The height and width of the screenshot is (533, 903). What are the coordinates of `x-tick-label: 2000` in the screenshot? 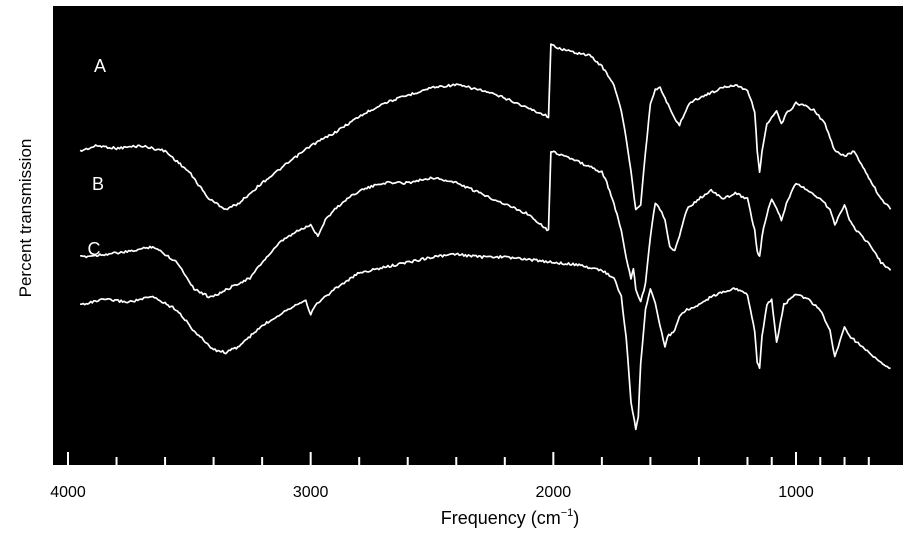 It's located at (554, 492).